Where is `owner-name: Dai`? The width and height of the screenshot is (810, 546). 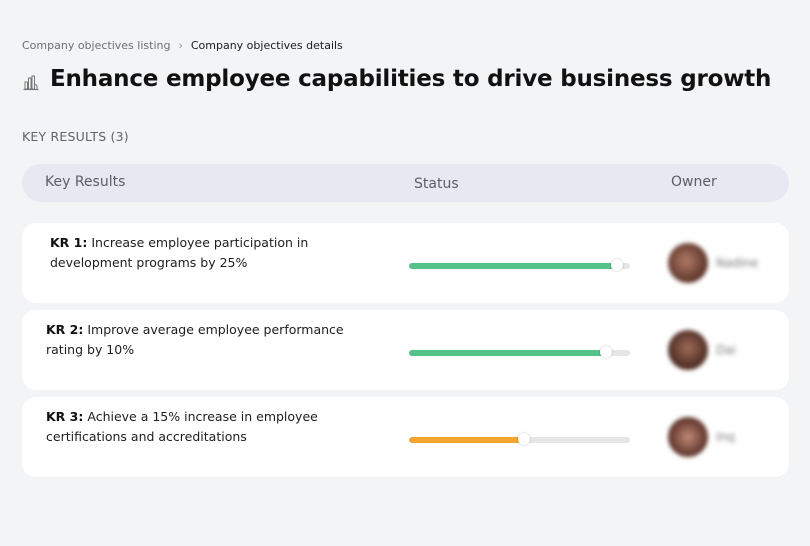
owner-name: Dai is located at coordinates (726, 350).